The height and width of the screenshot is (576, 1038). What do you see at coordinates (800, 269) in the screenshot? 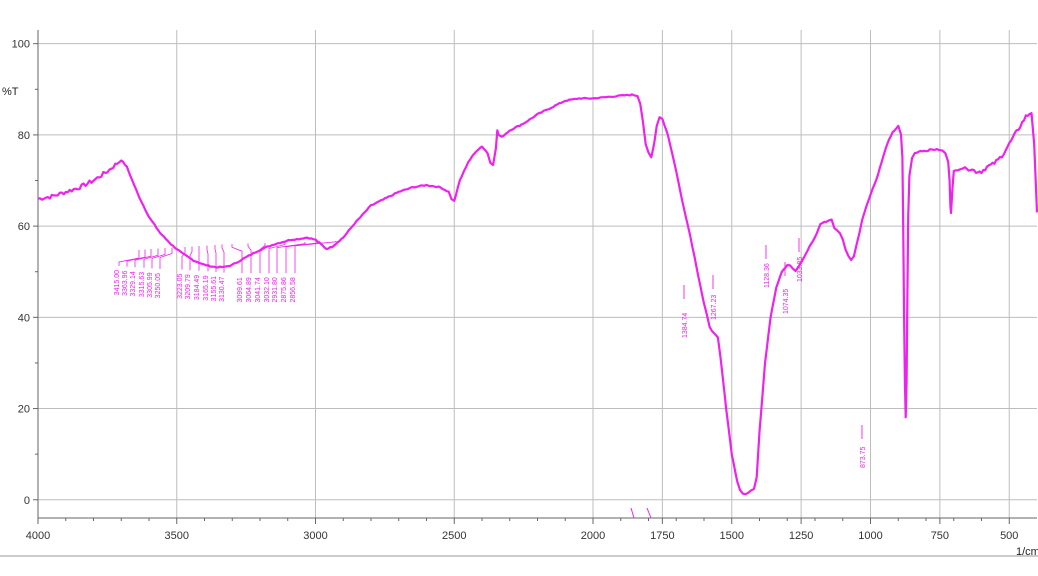
I see `peak-label: 1033.85` at bounding box center [800, 269].